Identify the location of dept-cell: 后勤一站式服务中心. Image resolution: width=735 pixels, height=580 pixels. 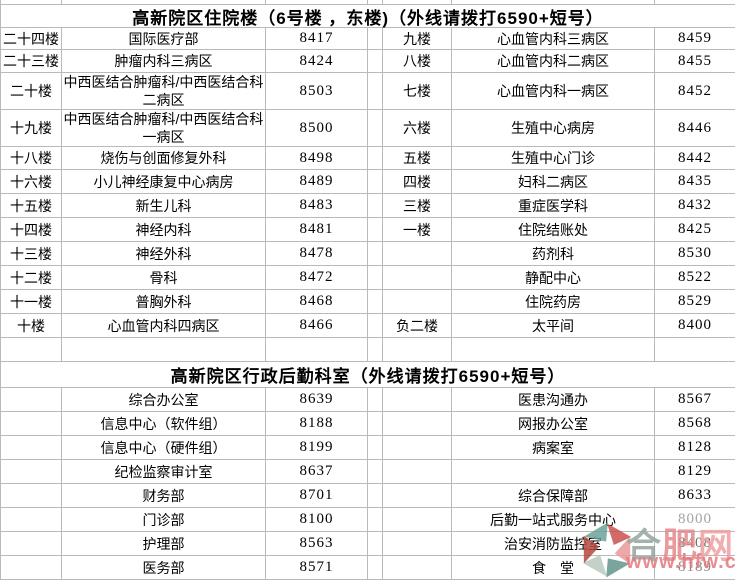
(553, 519).